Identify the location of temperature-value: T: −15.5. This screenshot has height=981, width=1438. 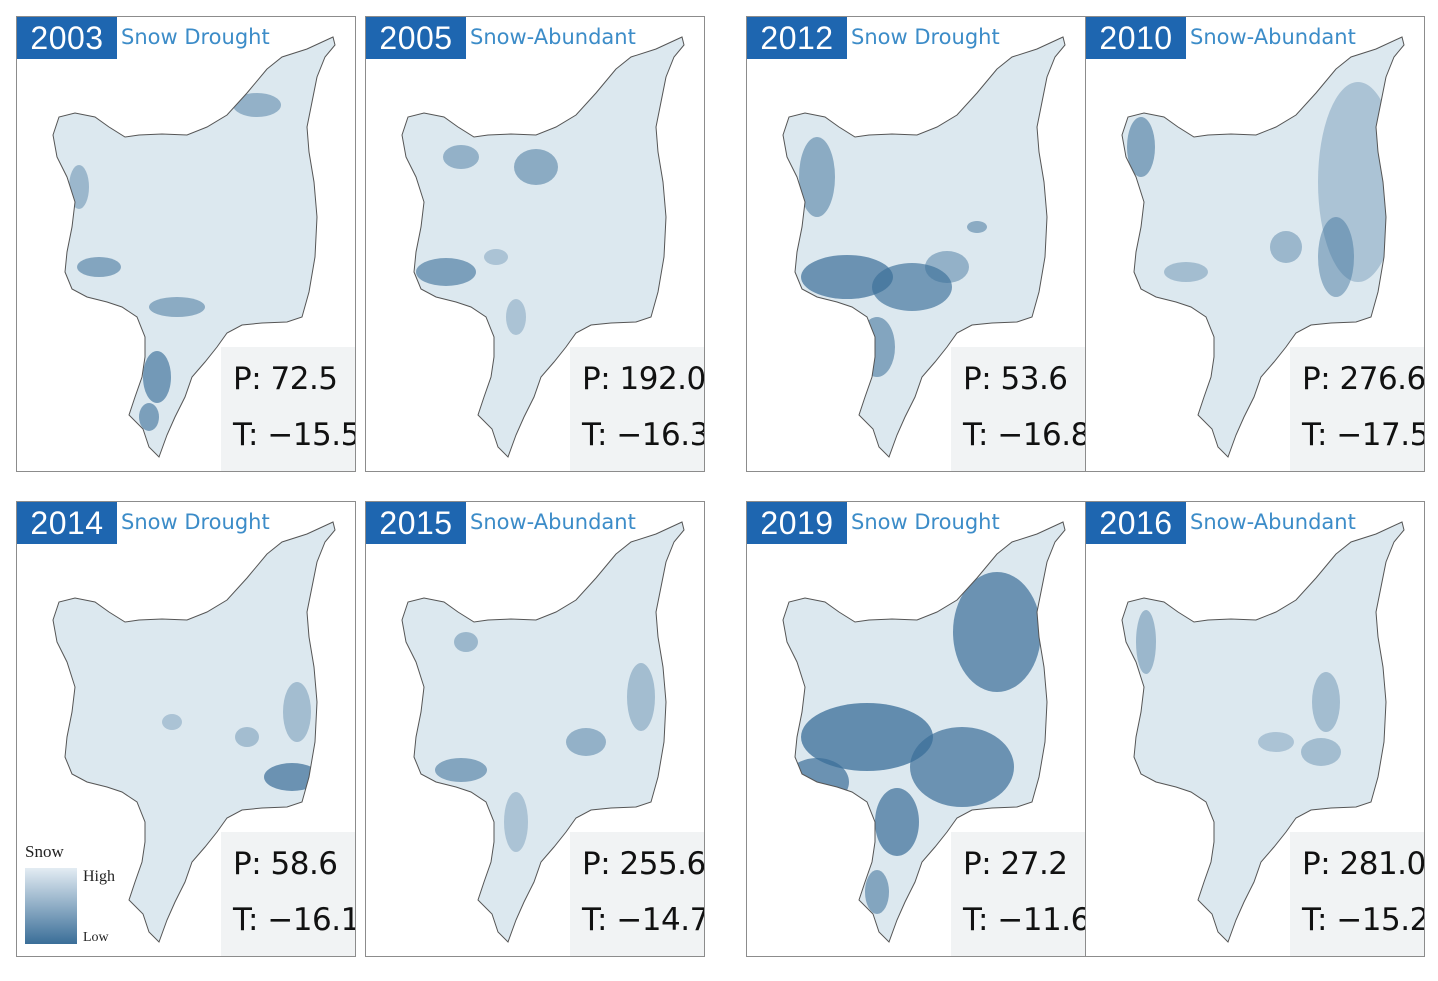
(294, 435).